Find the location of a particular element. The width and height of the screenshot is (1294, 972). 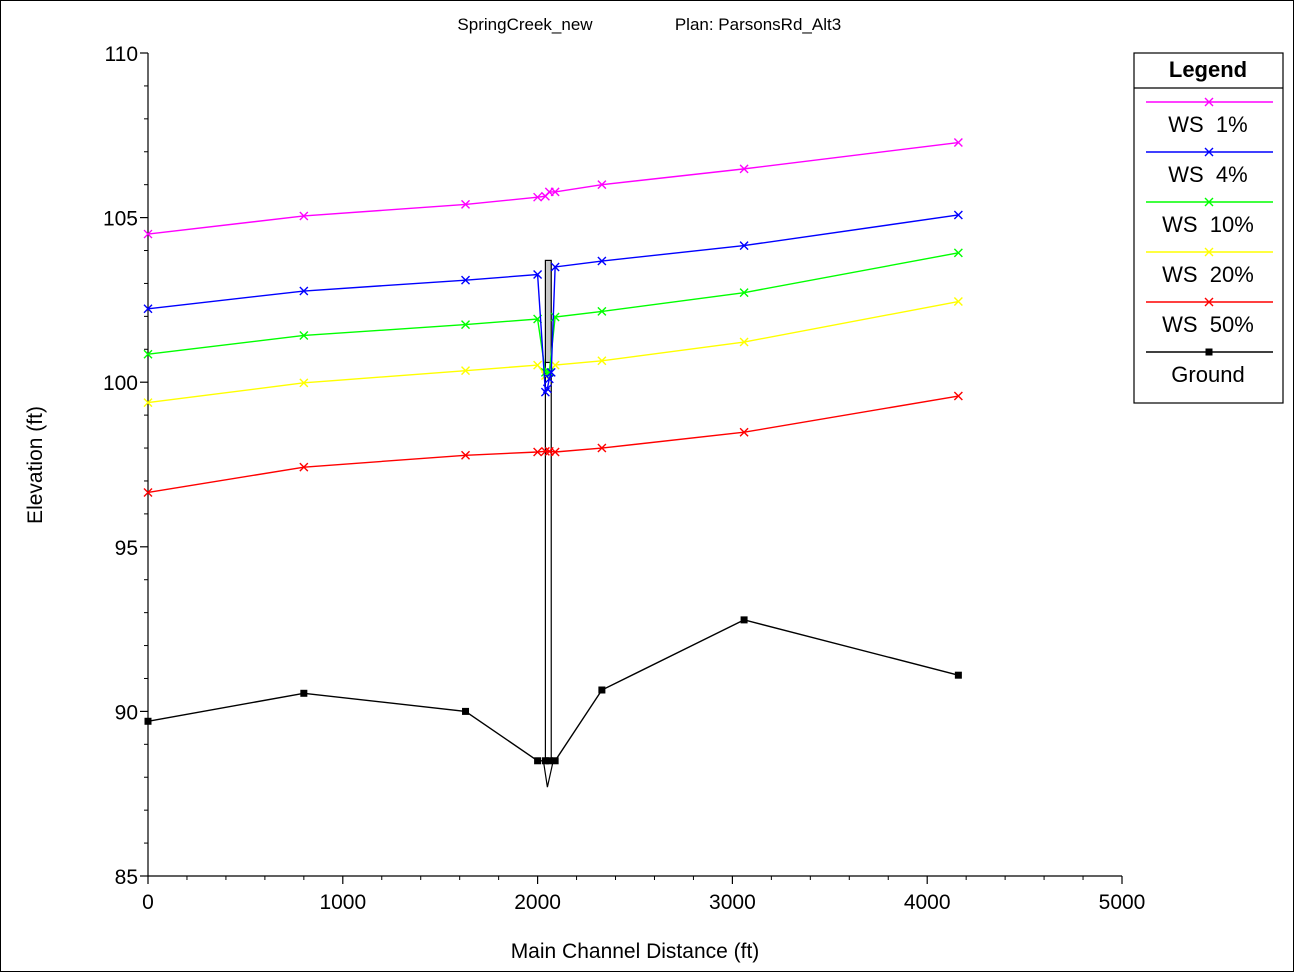

x-tick-label: 3000 is located at coordinates (732, 902).